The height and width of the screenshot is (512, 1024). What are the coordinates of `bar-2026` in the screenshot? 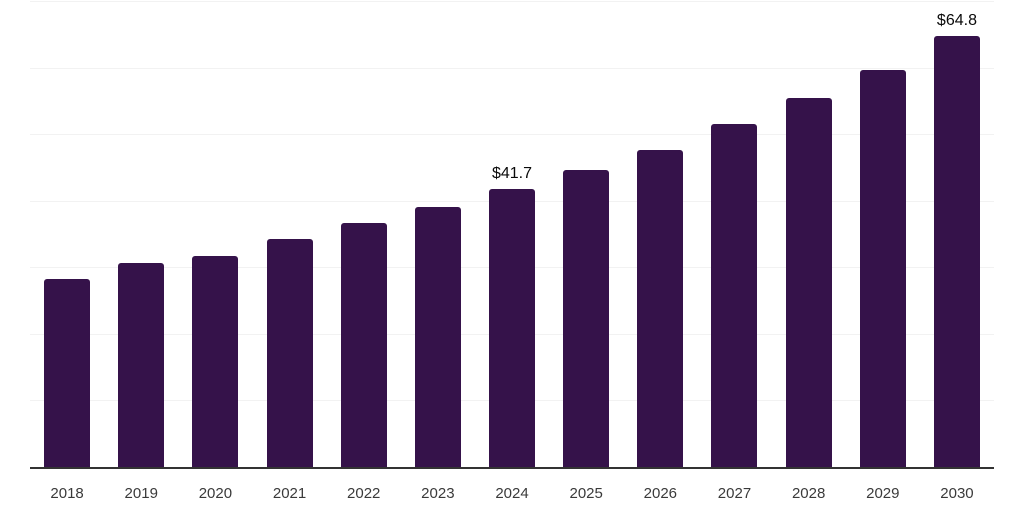 It's located at (660, 308).